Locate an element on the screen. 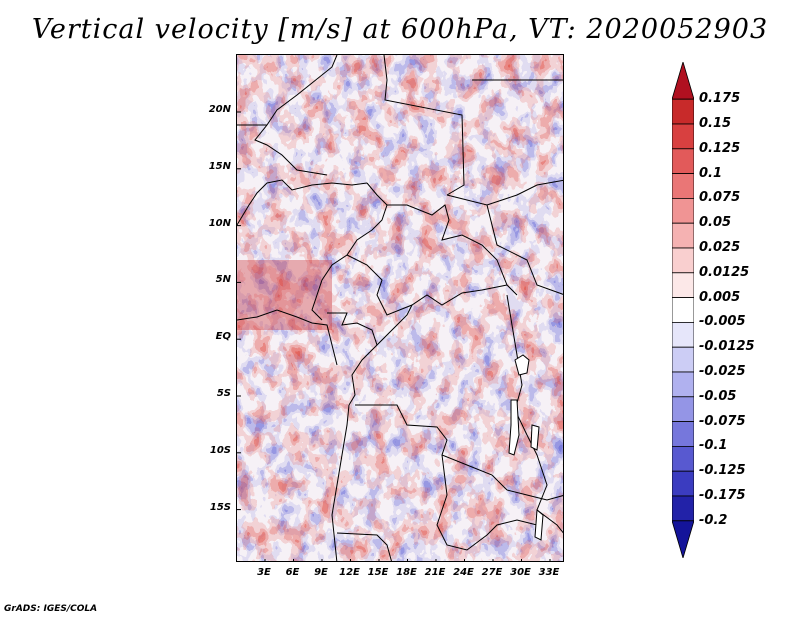 The width and height of the screenshot is (800, 618). lon-tick-label: 15E is located at coordinates (378, 572).